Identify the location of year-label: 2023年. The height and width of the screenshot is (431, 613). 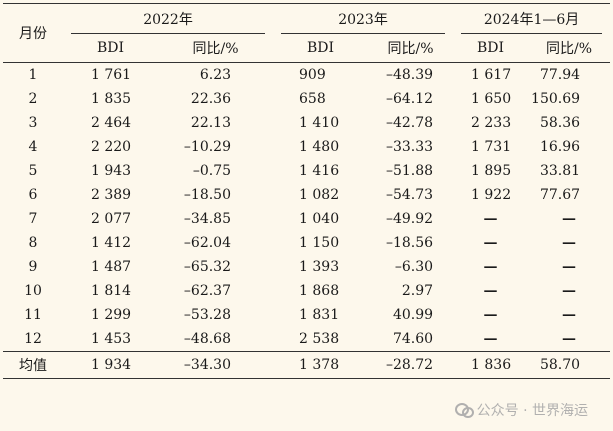
(363, 20).